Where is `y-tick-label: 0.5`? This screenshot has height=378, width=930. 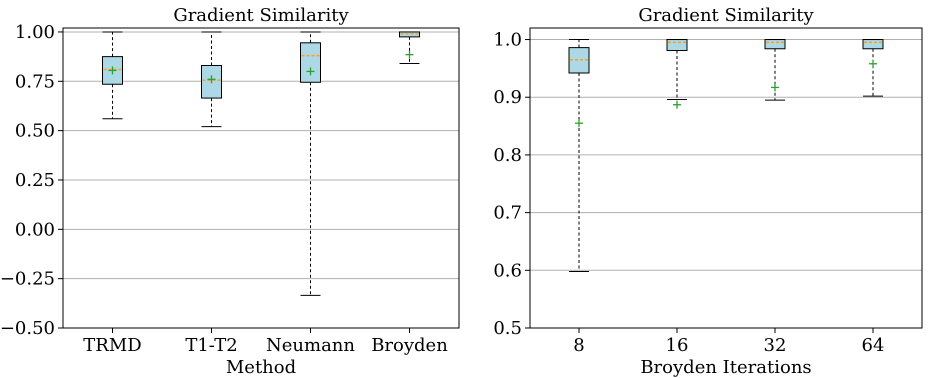
y-tick-label: 0.5 is located at coordinates (507, 328).